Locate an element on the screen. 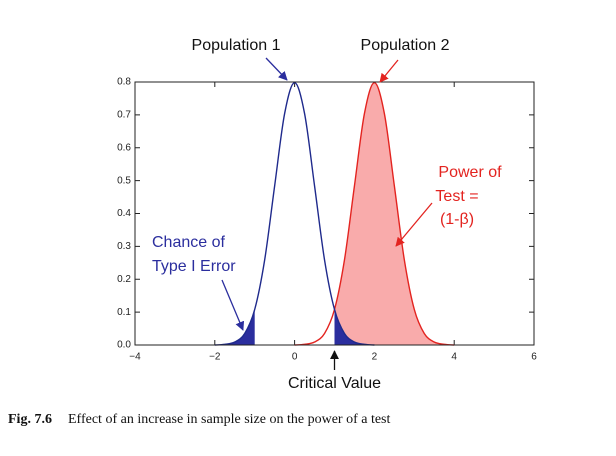 The height and width of the screenshot is (456, 616). annotation: Power of is located at coordinates (470, 172).